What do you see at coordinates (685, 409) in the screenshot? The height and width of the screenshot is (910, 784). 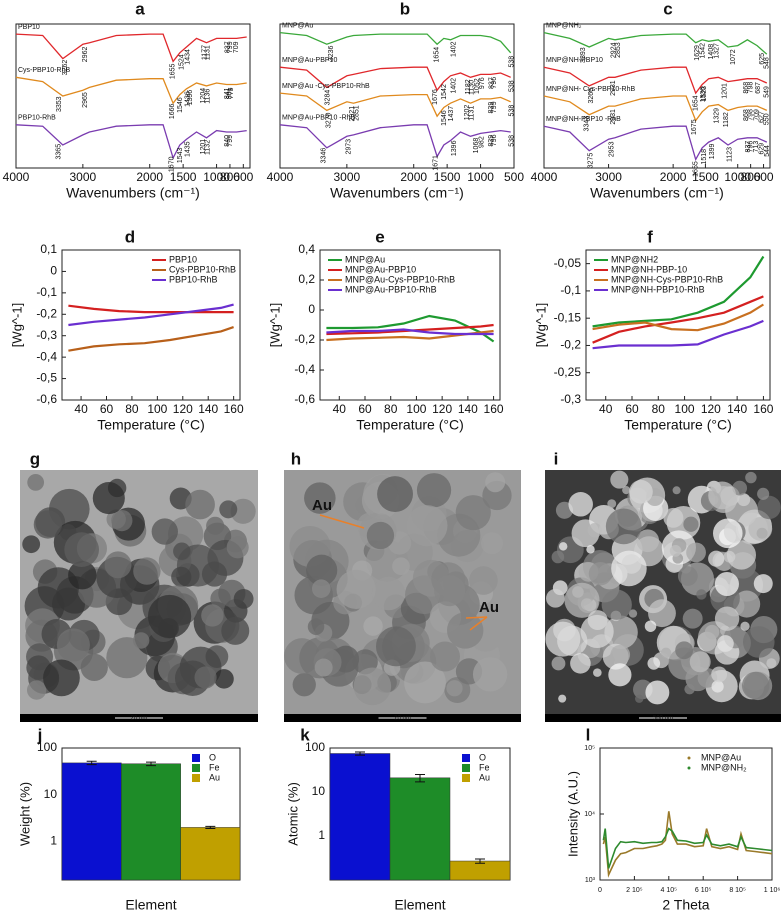 I see `x-tick-label: 100` at bounding box center [685, 409].